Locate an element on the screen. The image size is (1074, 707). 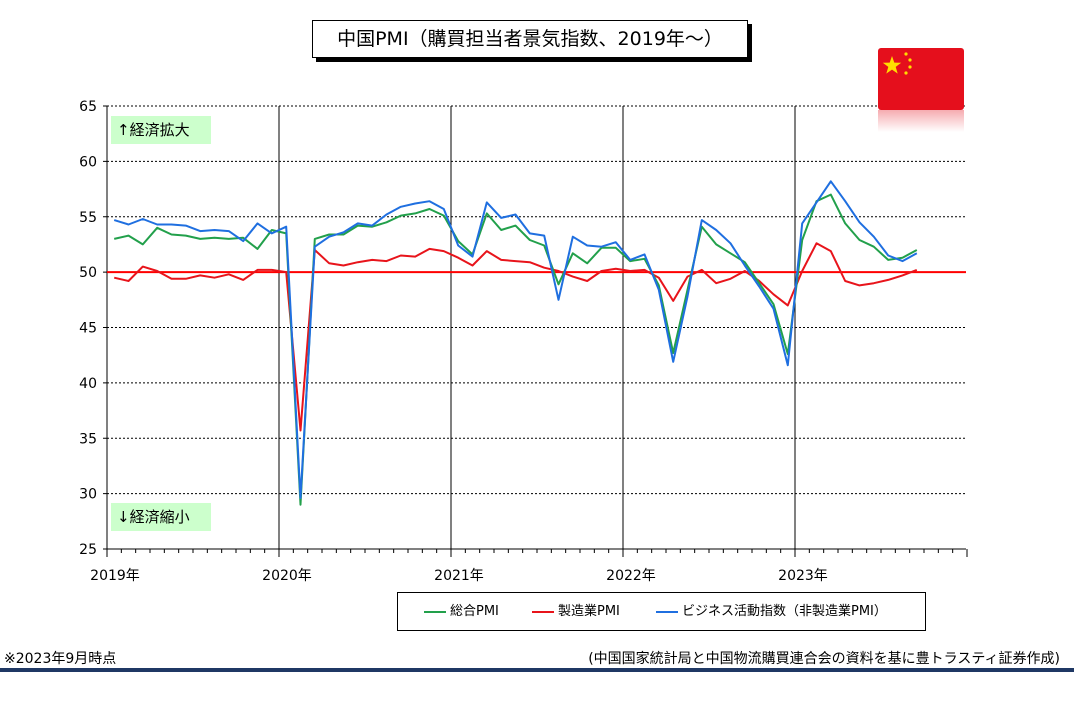
china-flag-icon is located at coordinates (921, 79).